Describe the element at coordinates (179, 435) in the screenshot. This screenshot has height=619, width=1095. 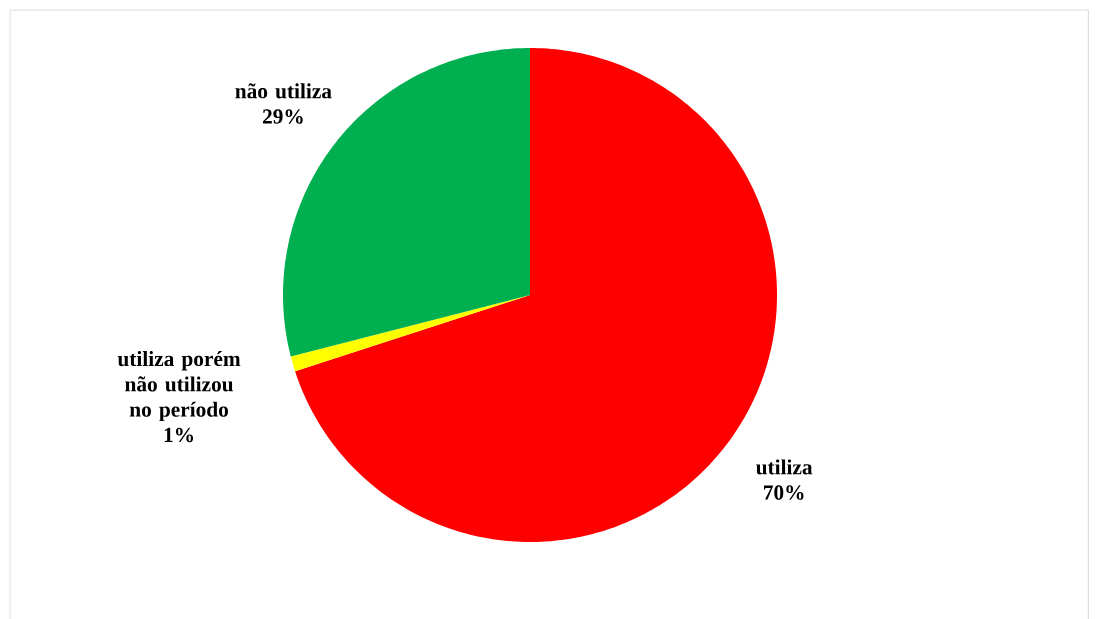
I see `data-label: 1%` at that location.